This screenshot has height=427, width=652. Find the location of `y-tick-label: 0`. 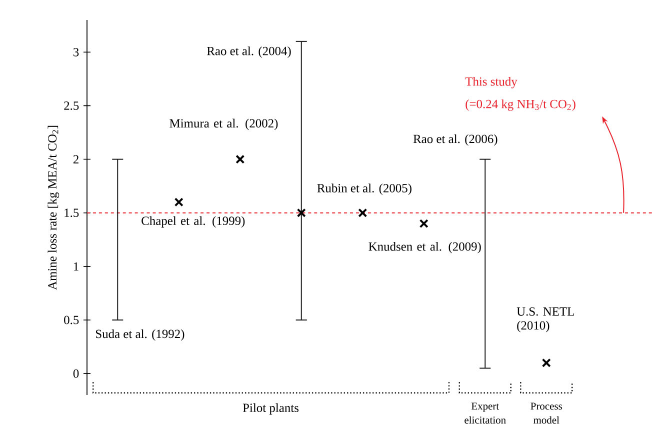

y-tick-label: 0 is located at coordinates (76, 373).